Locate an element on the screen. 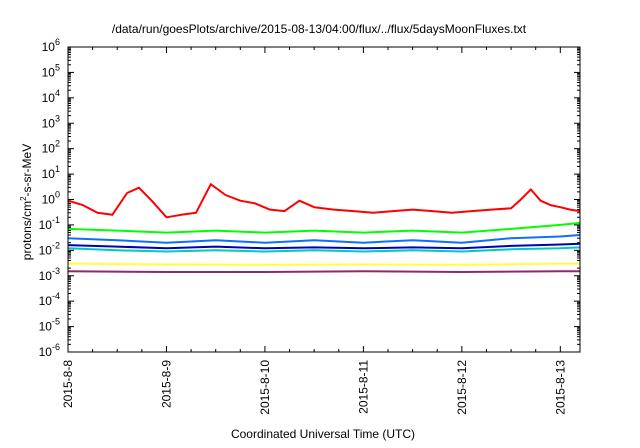  y-tick-label: 10⁻⁴ is located at coordinates (49, 299).